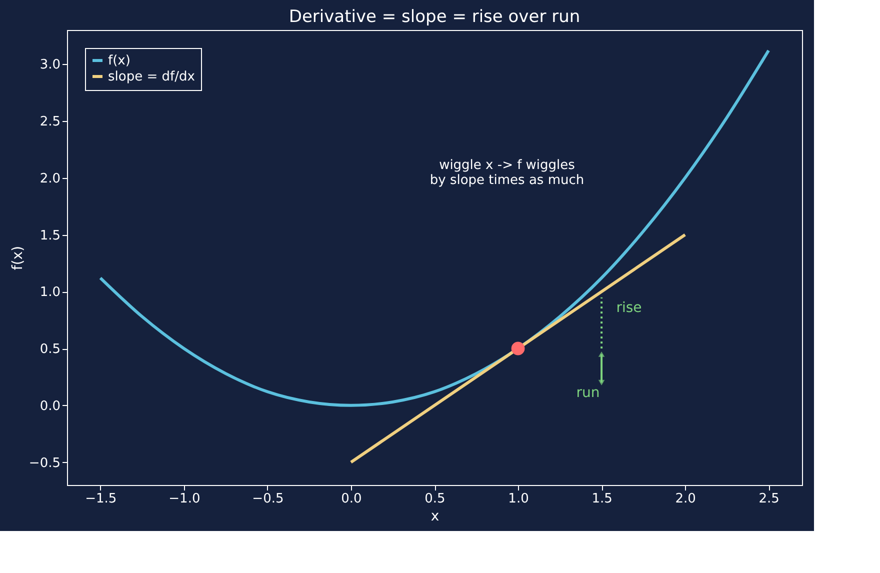  Describe the element at coordinates (268, 499) in the screenshot. I see `x-tick-label: −0.5` at that location.